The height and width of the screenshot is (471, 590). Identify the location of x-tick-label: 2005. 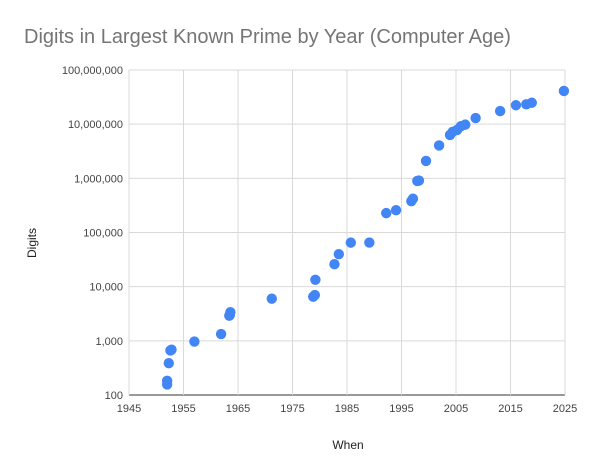
(456, 409).